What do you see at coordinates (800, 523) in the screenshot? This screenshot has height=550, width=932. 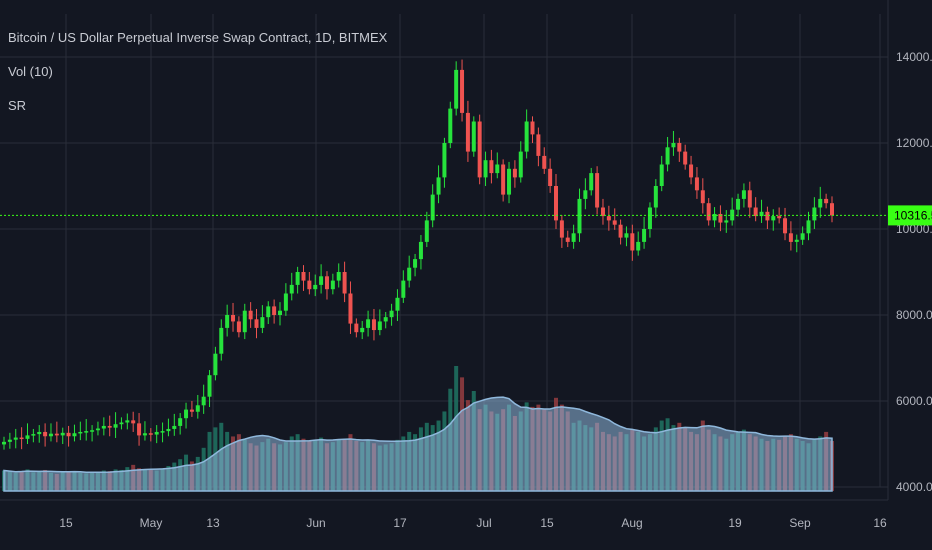 I see `time-tick-label: Sep` at bounding box center [800, 523].